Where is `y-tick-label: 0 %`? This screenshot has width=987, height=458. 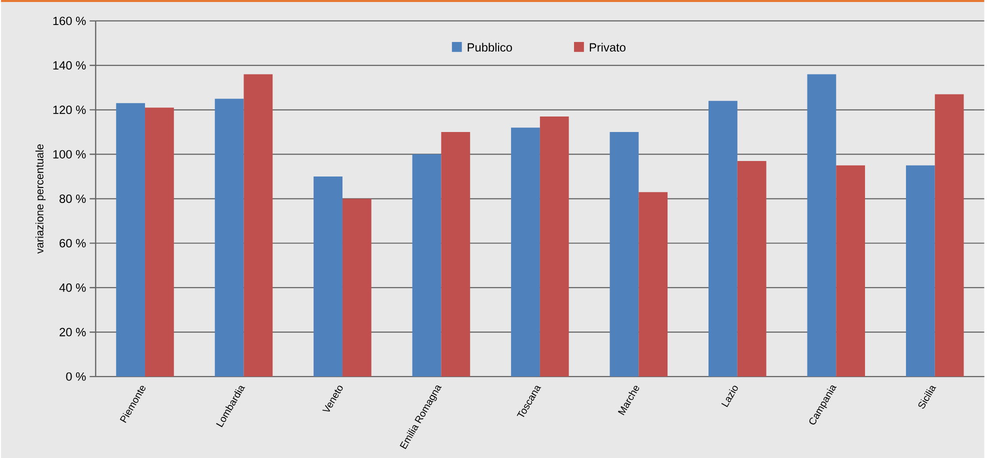
y-tick-label: 0 % is located at coordinates (76, 376).